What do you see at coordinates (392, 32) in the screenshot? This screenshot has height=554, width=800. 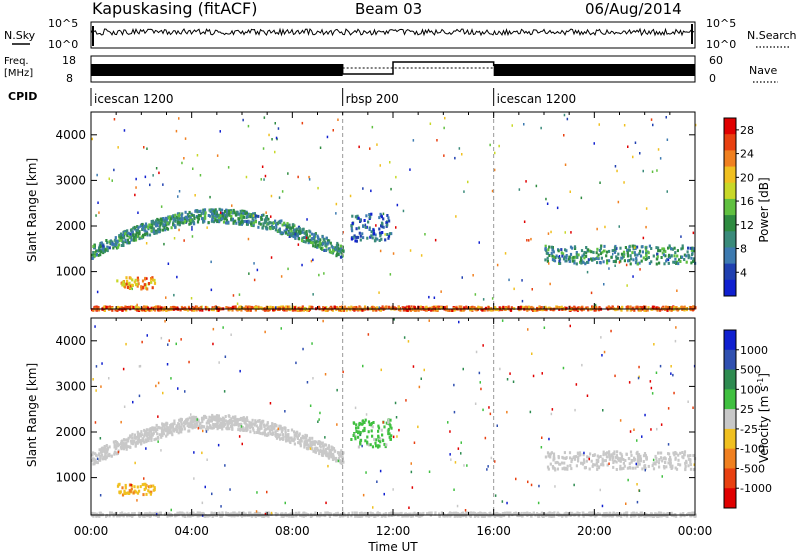 I see `nsky-line` at bounding box center [392, 32].